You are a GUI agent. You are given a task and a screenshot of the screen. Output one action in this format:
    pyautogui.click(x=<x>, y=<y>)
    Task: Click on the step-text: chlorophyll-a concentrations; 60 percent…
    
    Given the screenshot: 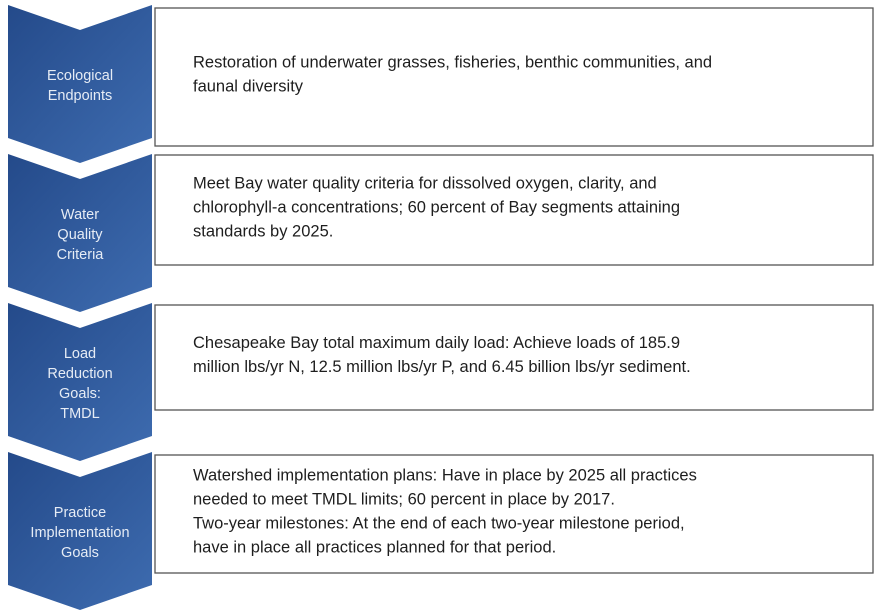 What is the action you would take?
    pyautogui.click(x=436, y=207)
    